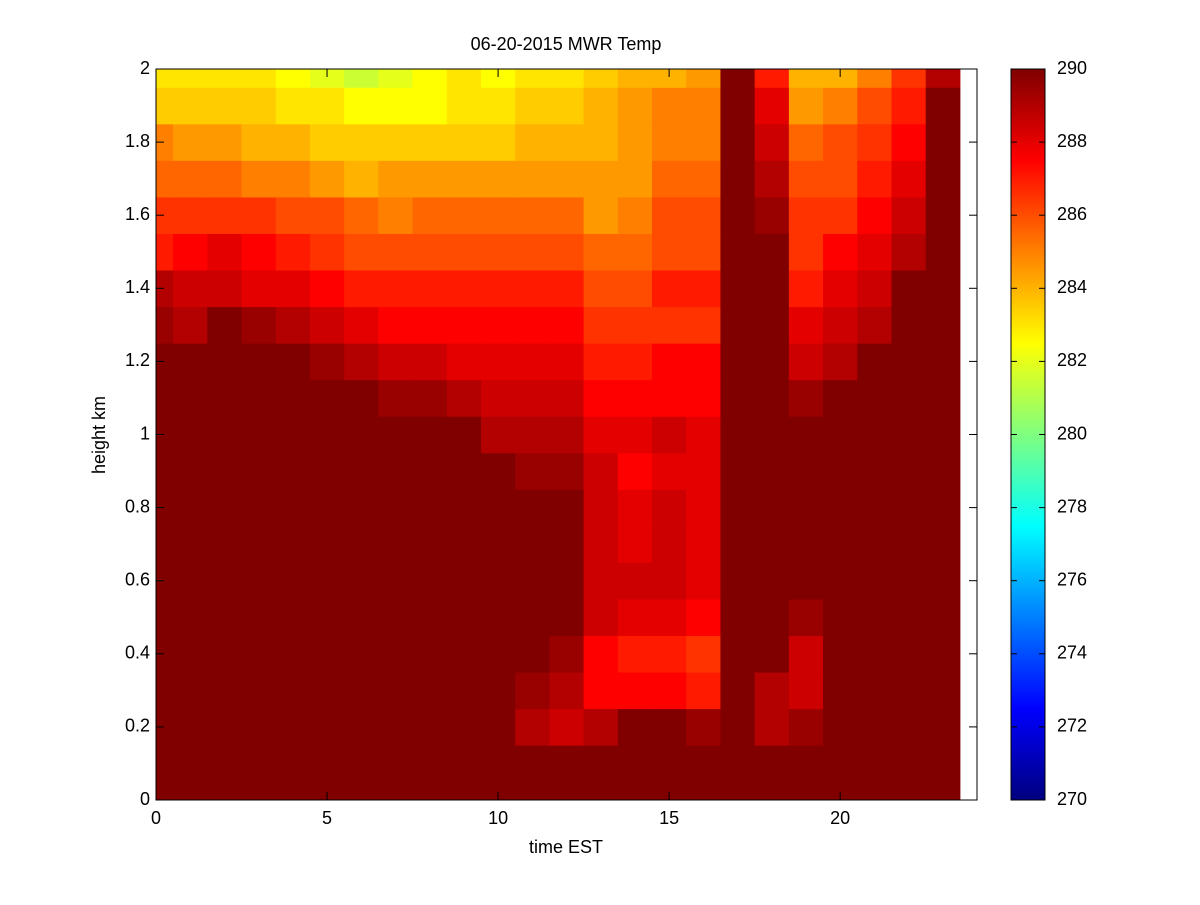 This screenshot has height=905, width=1200. Describe the element at coordinates (137, 214) in the screenshot. I see `y-tick-label: 1.6` at that location.